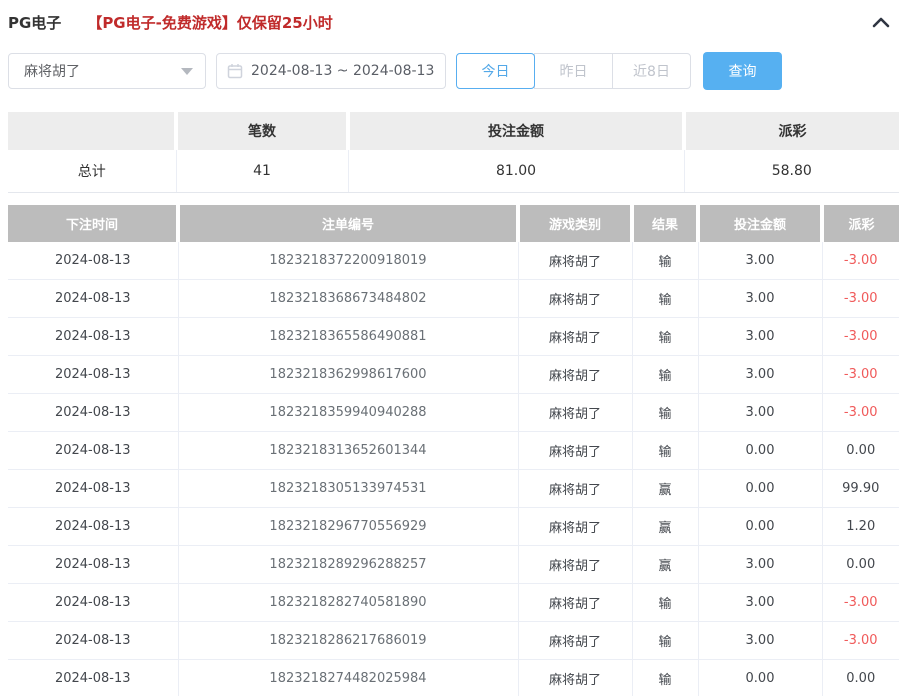  Describe the element at coordinates (347, 488) in the screenshot. I see `cell-bet-id: 1823218305133974531` at that location.